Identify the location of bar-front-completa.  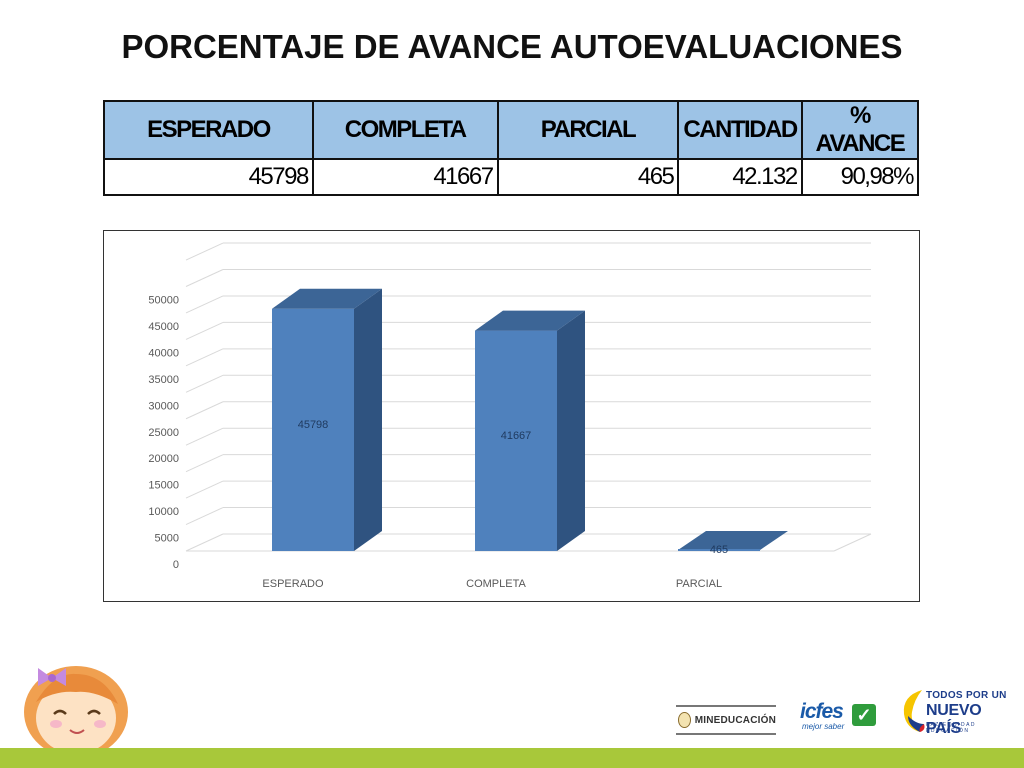
(516, 440).